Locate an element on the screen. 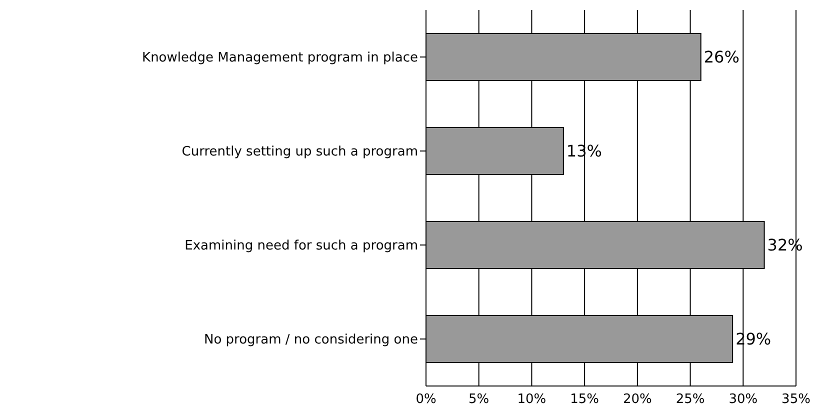 Image resolution: width=826 pixels, height=408 pixels. x-tick-label: 20% is located at coordinates (637, 400).